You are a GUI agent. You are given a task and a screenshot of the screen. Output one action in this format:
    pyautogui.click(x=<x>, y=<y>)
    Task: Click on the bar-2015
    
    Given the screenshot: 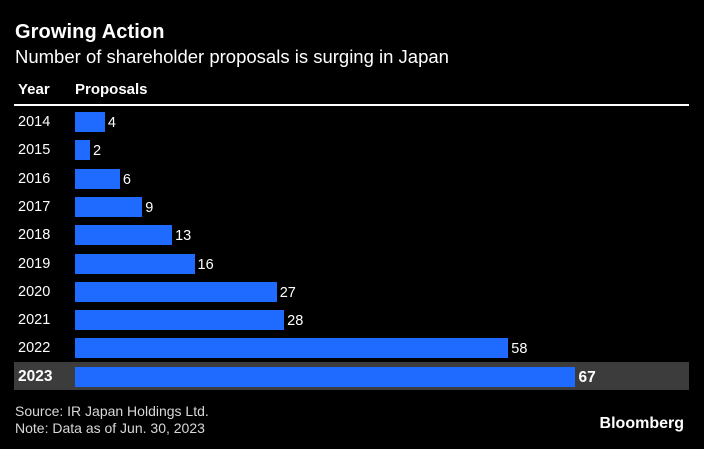 What is the action you would take?
    pyautogui.click(x=82, y=150)
    